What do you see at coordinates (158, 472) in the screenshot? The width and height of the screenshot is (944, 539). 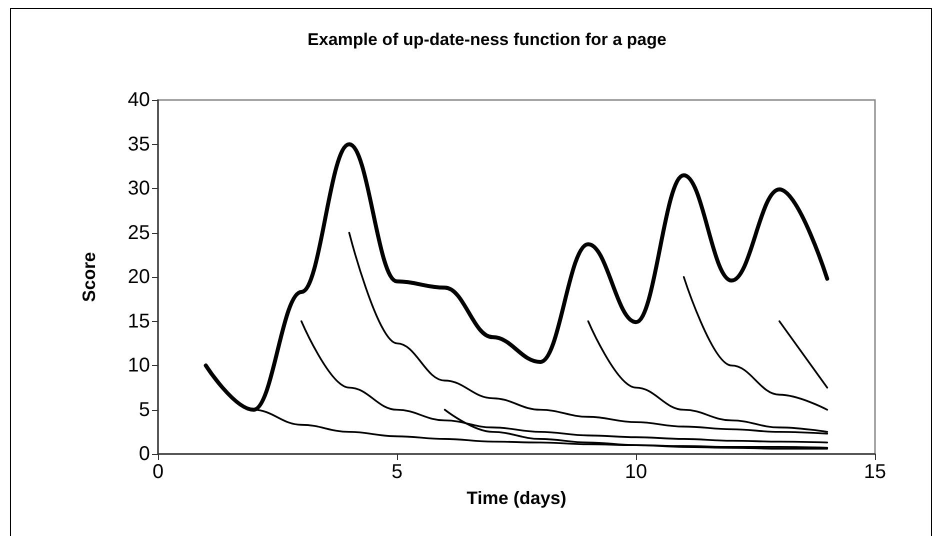 I see `x-tick-label: 0` at bounding box center [158, 472].